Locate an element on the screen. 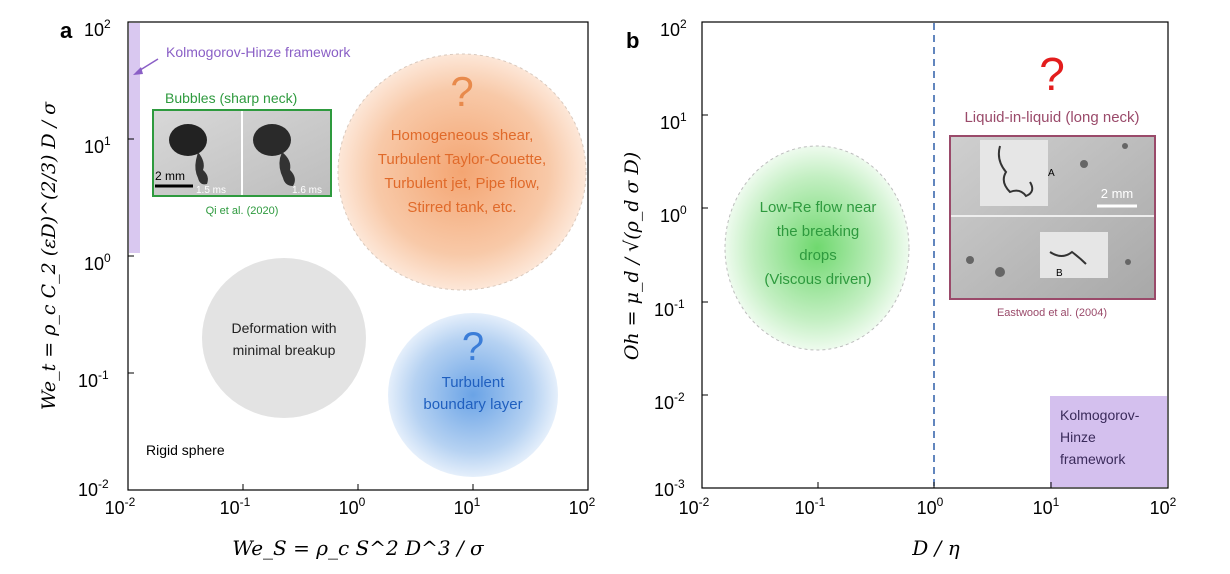 This screenshot has height=574, width=1230. panel-a-x-axis-label: We_S = ρ_c S^2 D^3 / σ is located at coordinates (358, 548).